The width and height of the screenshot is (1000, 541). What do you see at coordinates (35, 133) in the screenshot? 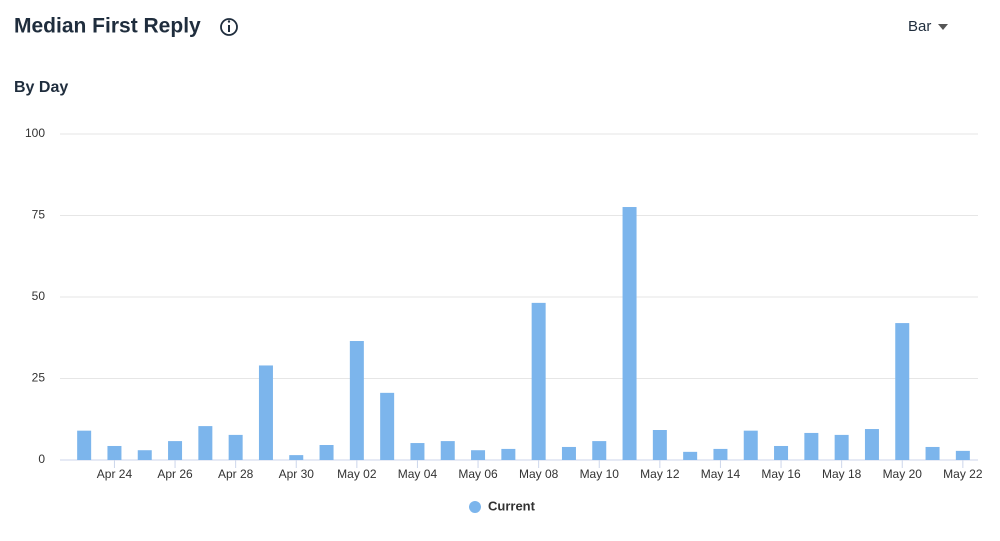
I see `y-tick-label: 100` at bounding box center [35, 133].